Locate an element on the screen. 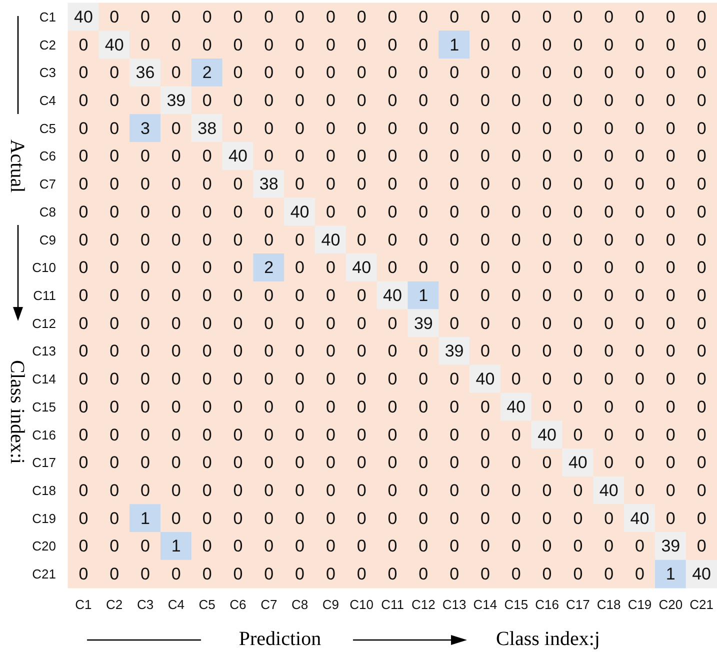  y-tick-label: C7 is located at coordinates (47, 184).